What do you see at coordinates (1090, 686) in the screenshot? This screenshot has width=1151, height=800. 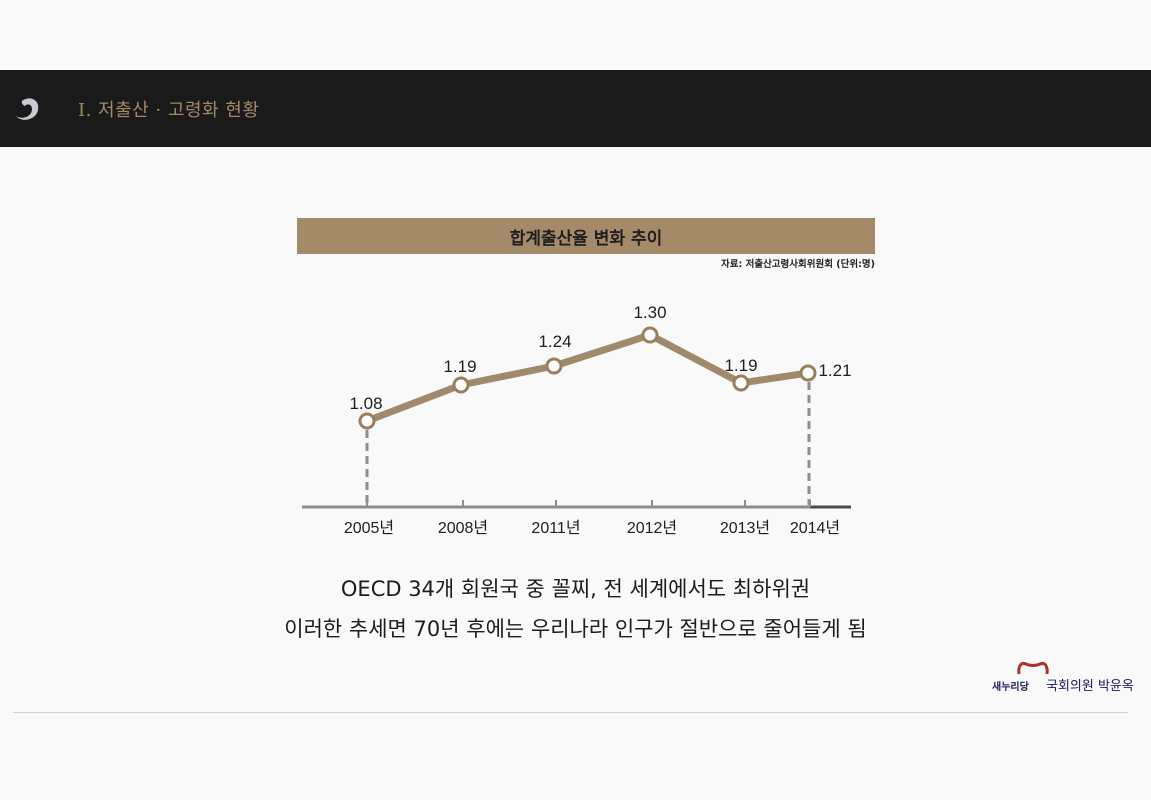 I see `member-name: 국회의원 박윤옥` at bounding box center [1090, 686].